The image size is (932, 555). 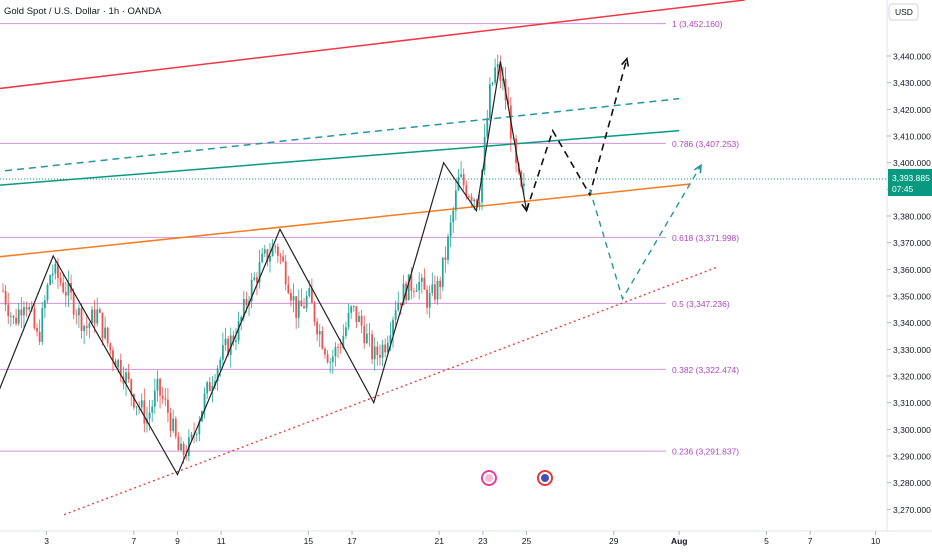 I want to click on event-markers-layer, so click(x=517, y=478).